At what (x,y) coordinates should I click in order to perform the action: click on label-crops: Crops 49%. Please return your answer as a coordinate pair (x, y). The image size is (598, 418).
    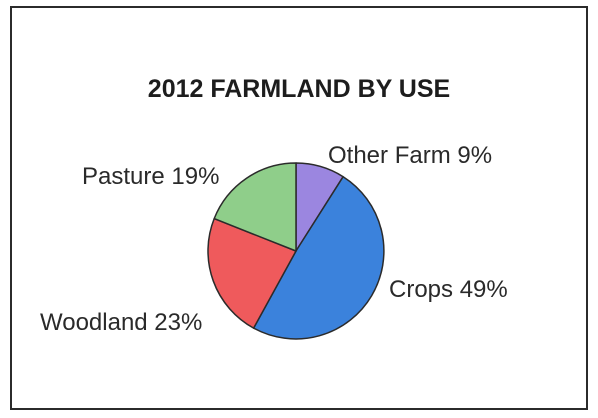
    Looking at the image, I should click on (448, 289).